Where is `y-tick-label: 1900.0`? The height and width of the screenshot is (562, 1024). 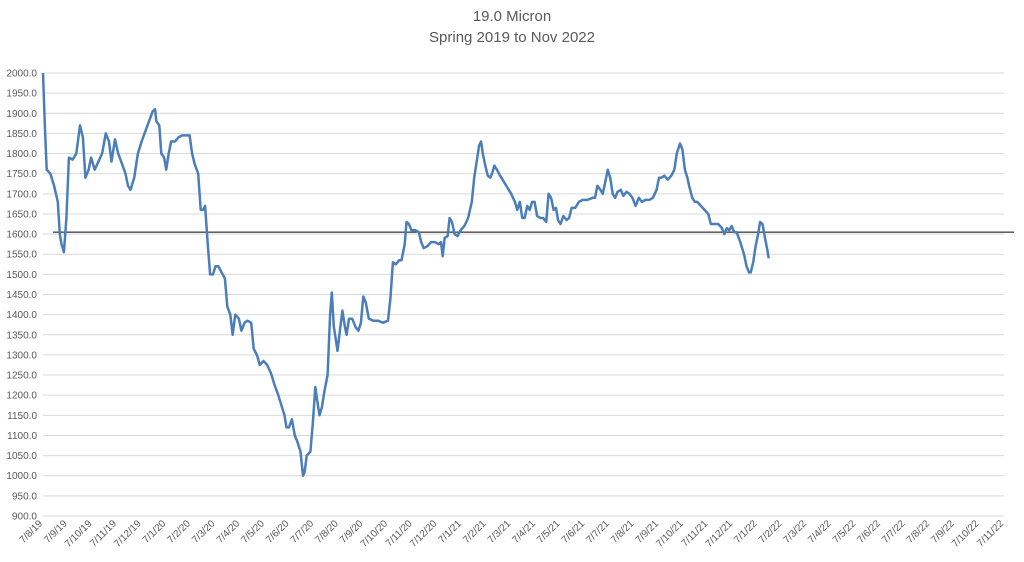
y-tick-label: 1900.0 is located at coordinates (21, 114).